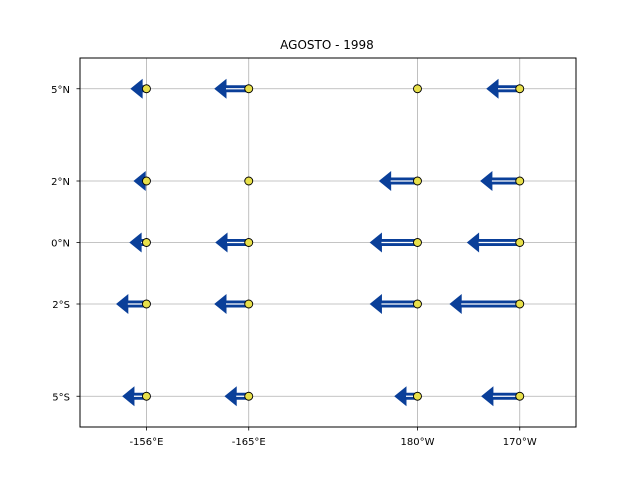 This screenshot has width=640, height=480. What do you see at coordinates (61, 397) in the screenshot?
I see `y-tick-label: 5°S` at bounding box center [61, 397].